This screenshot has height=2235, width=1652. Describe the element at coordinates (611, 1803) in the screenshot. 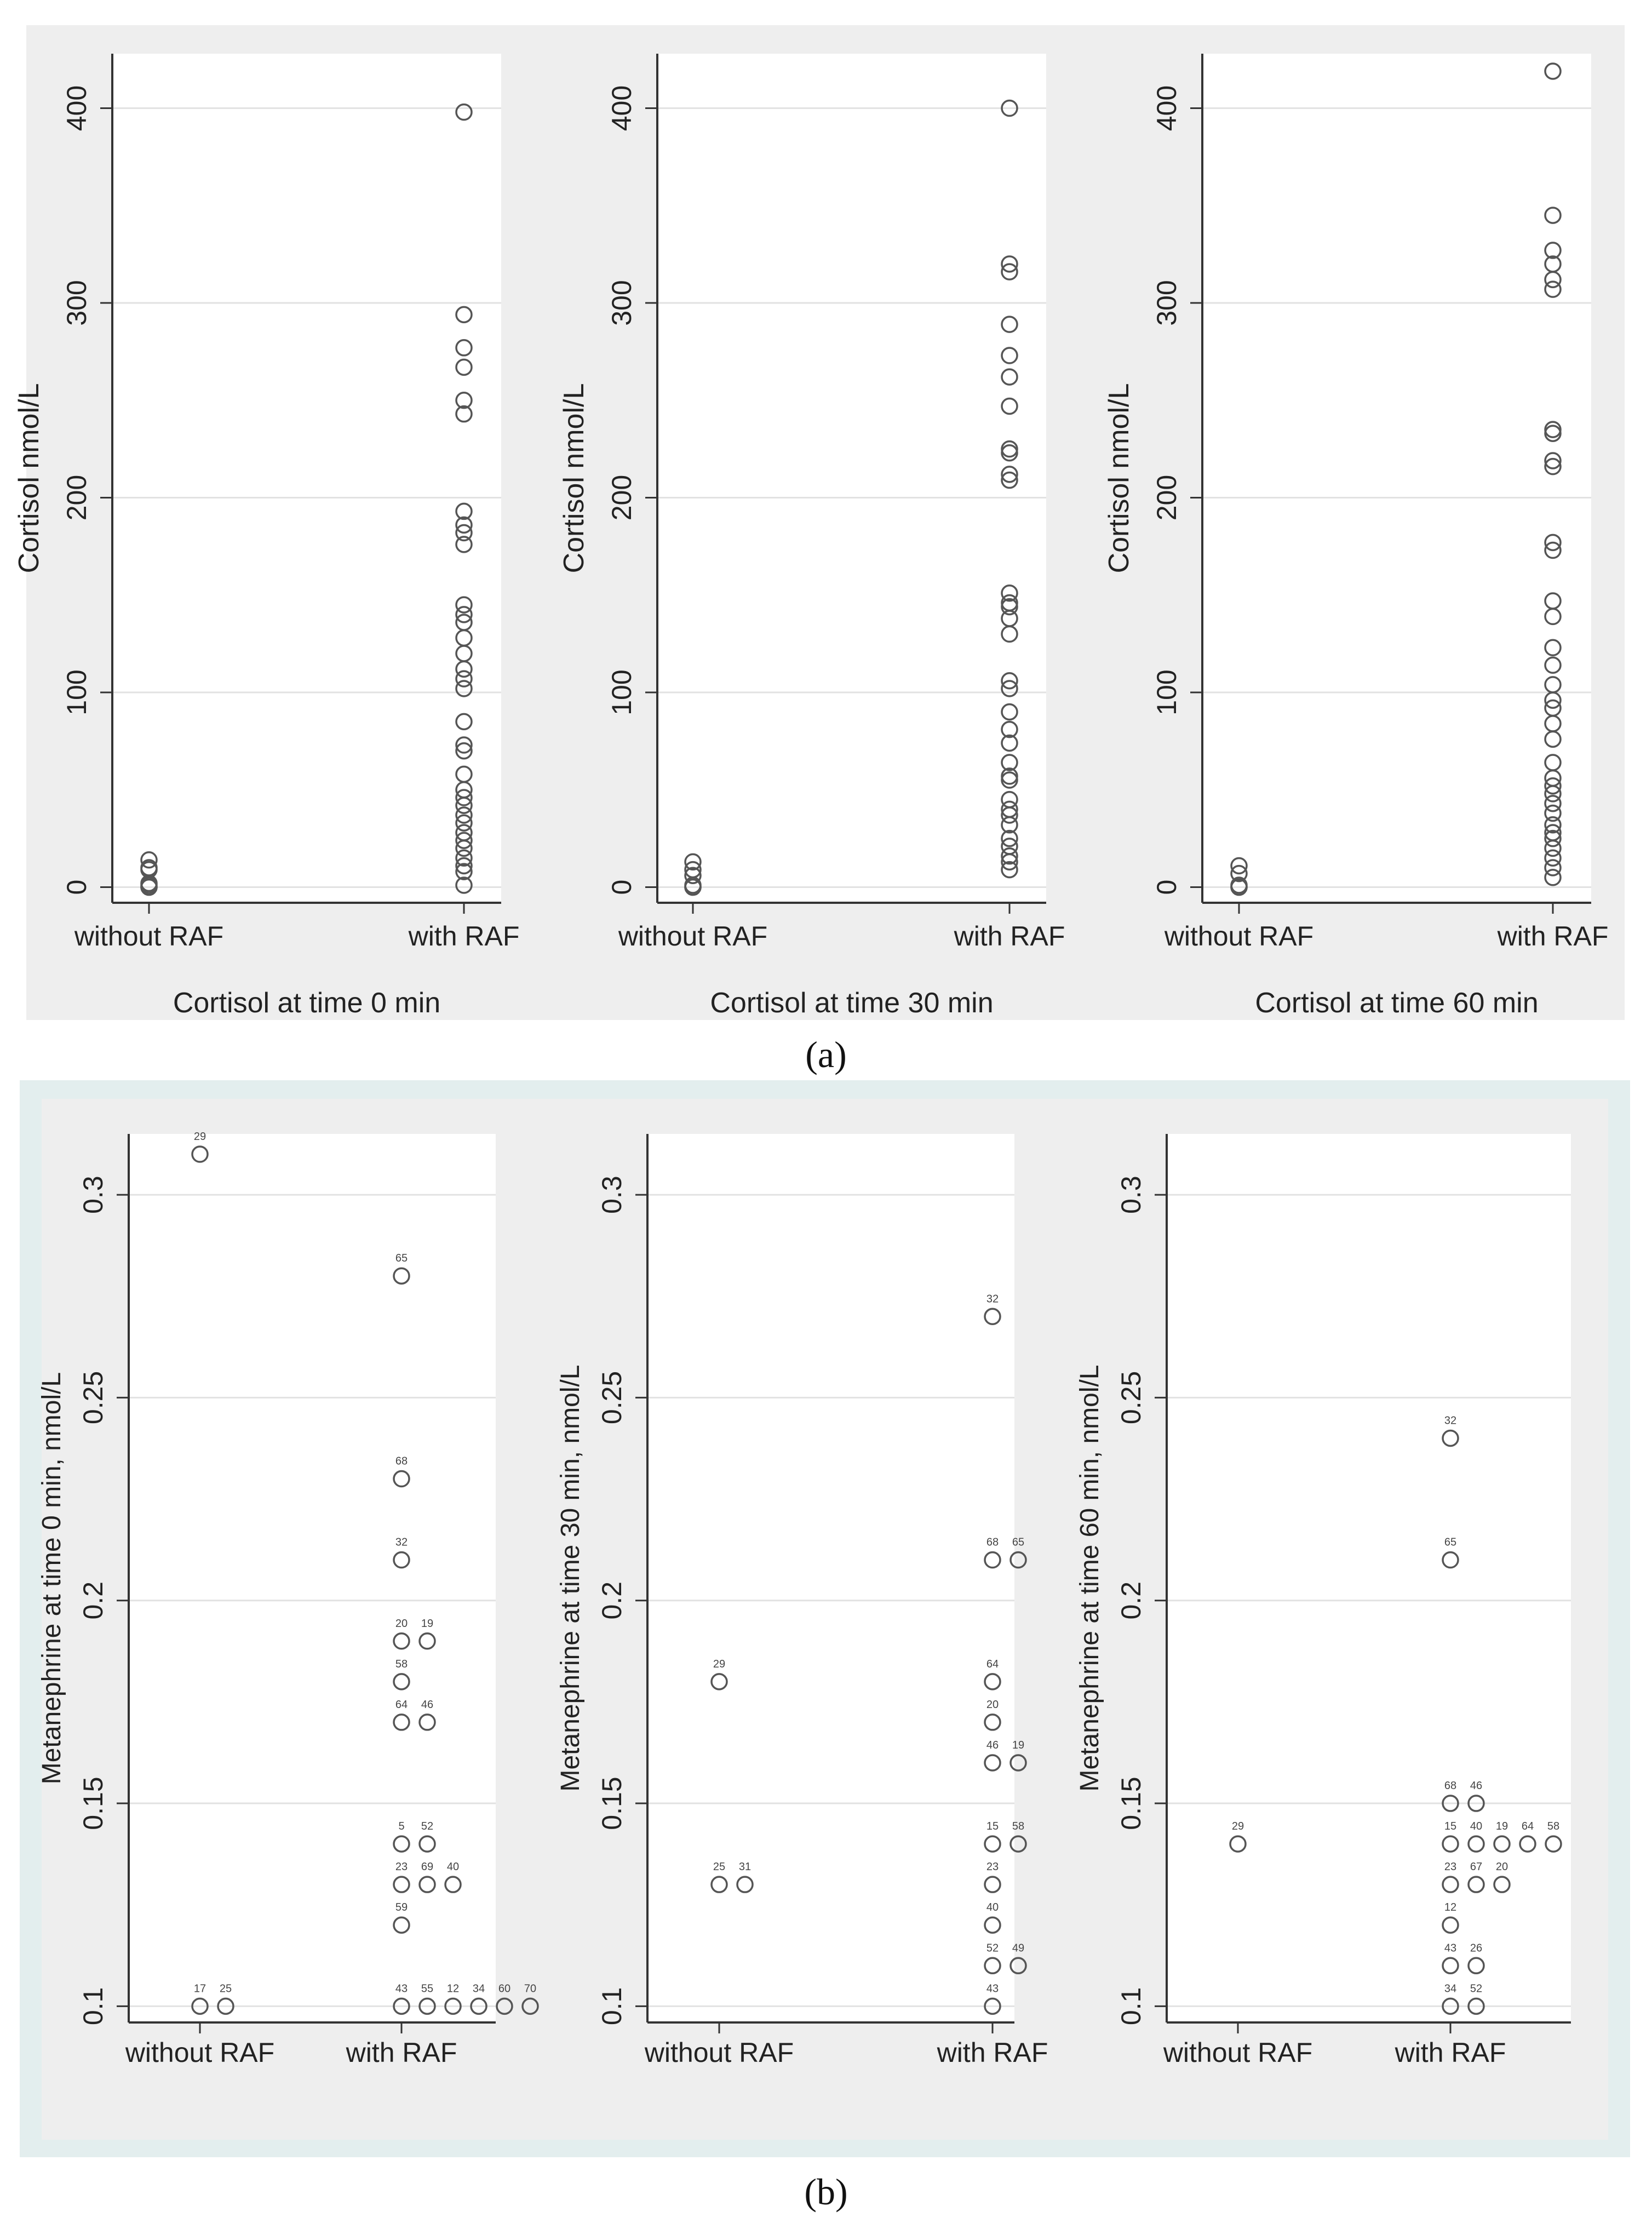

I see `y-tick-label: 0.15` at that location.